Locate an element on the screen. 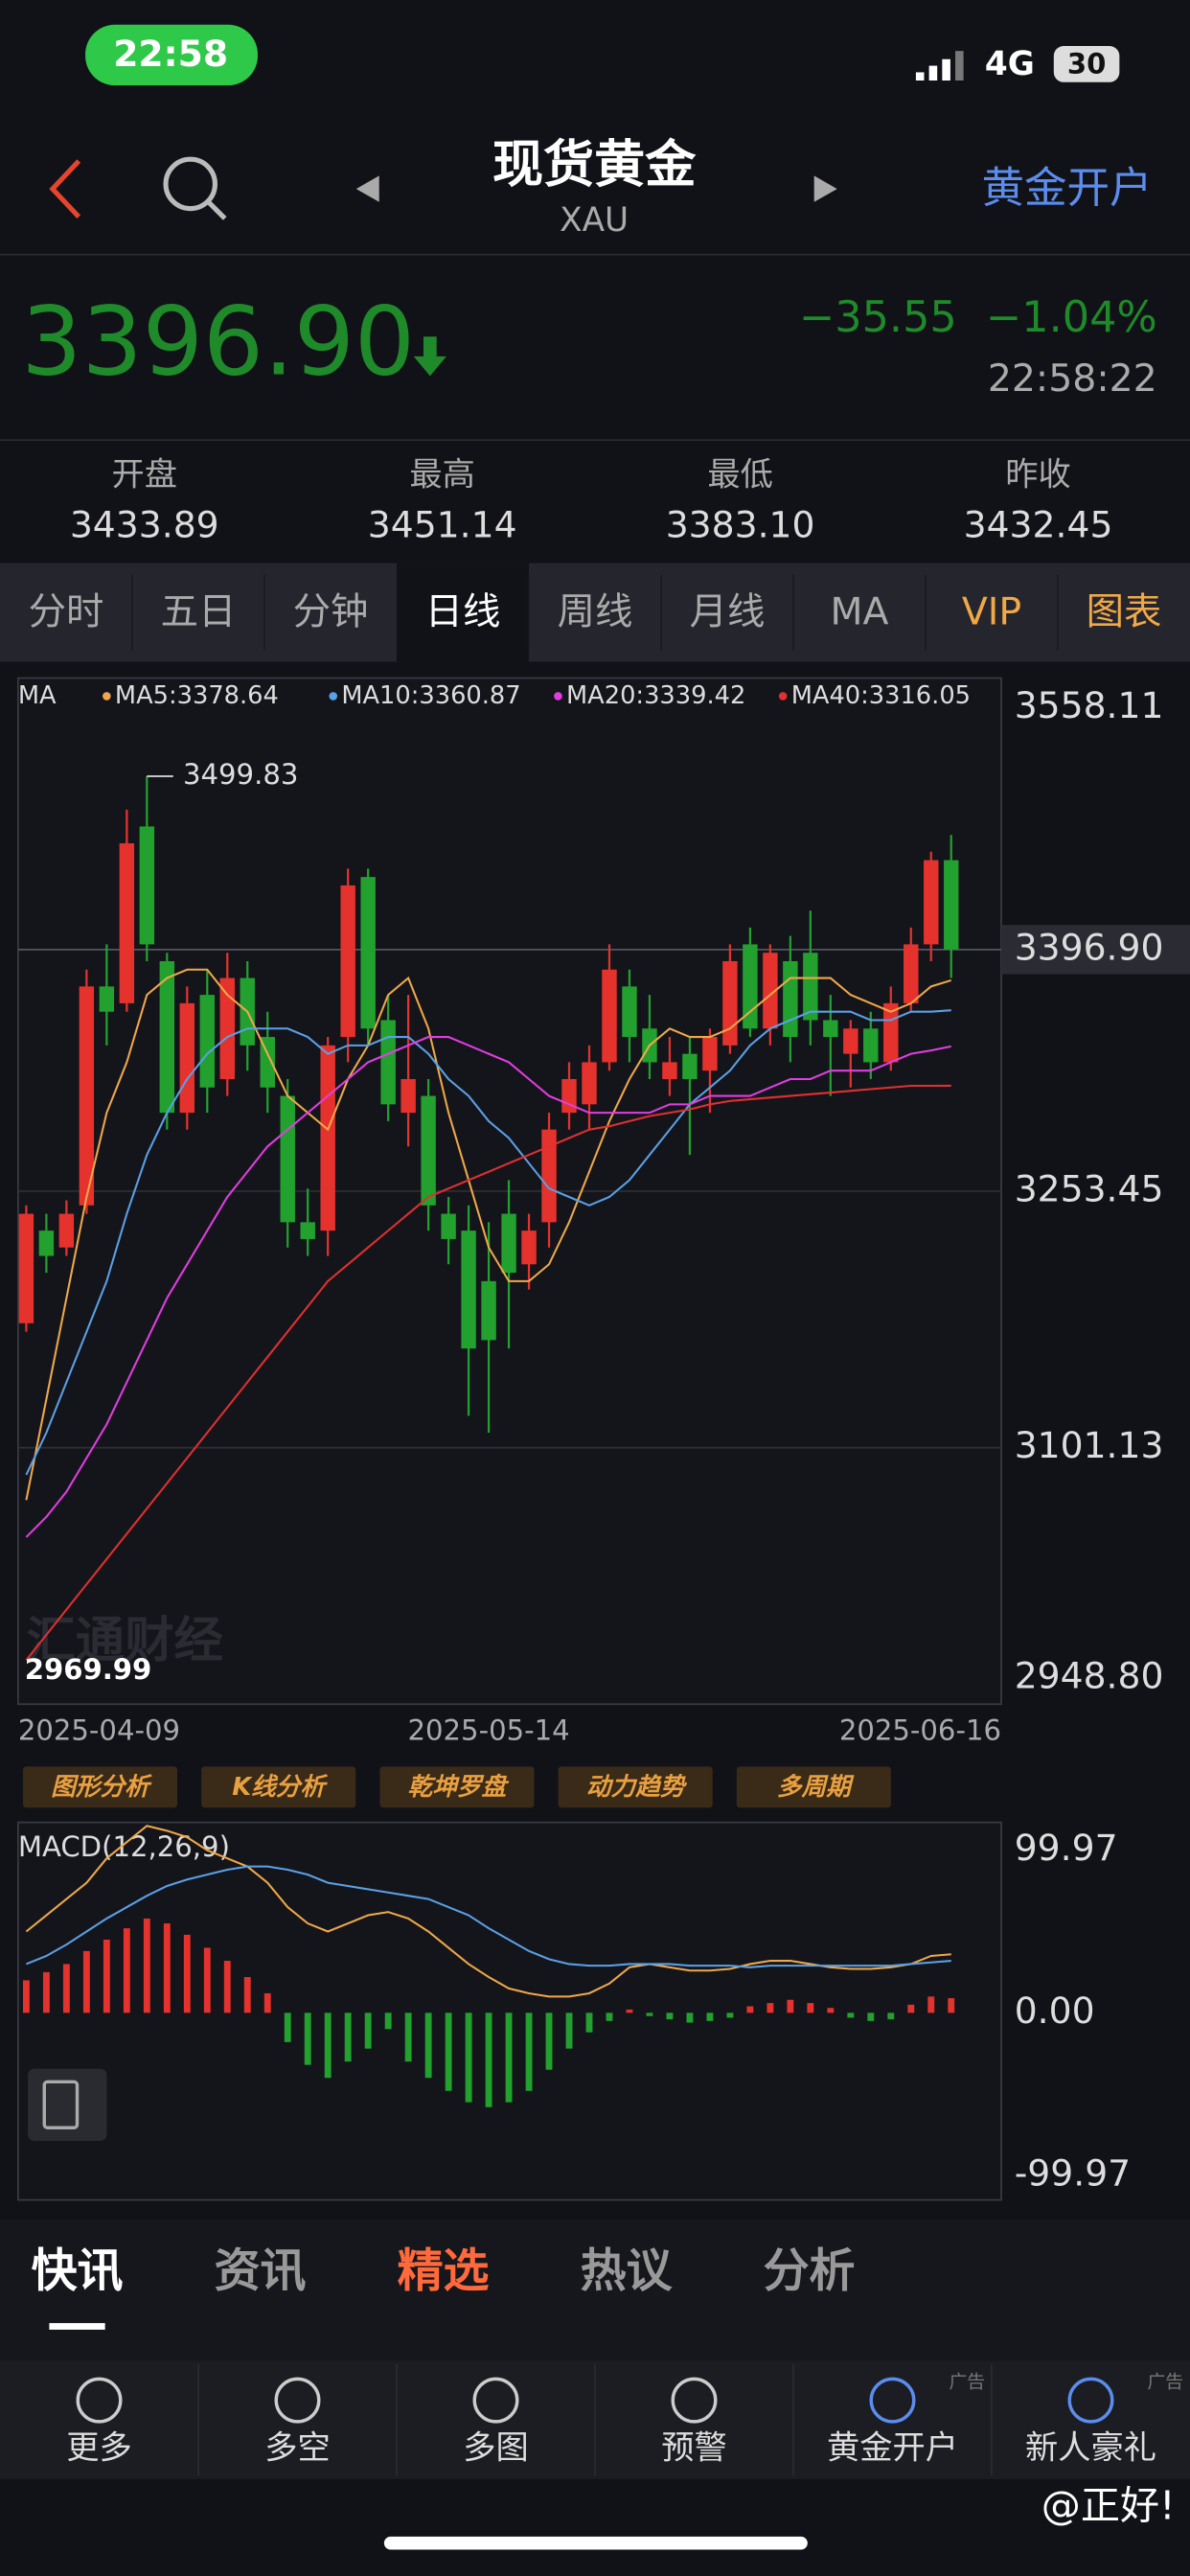 This screenshot has height=2576, width=1190. news-tab: 分析 is located at coordinates (810, 2271).